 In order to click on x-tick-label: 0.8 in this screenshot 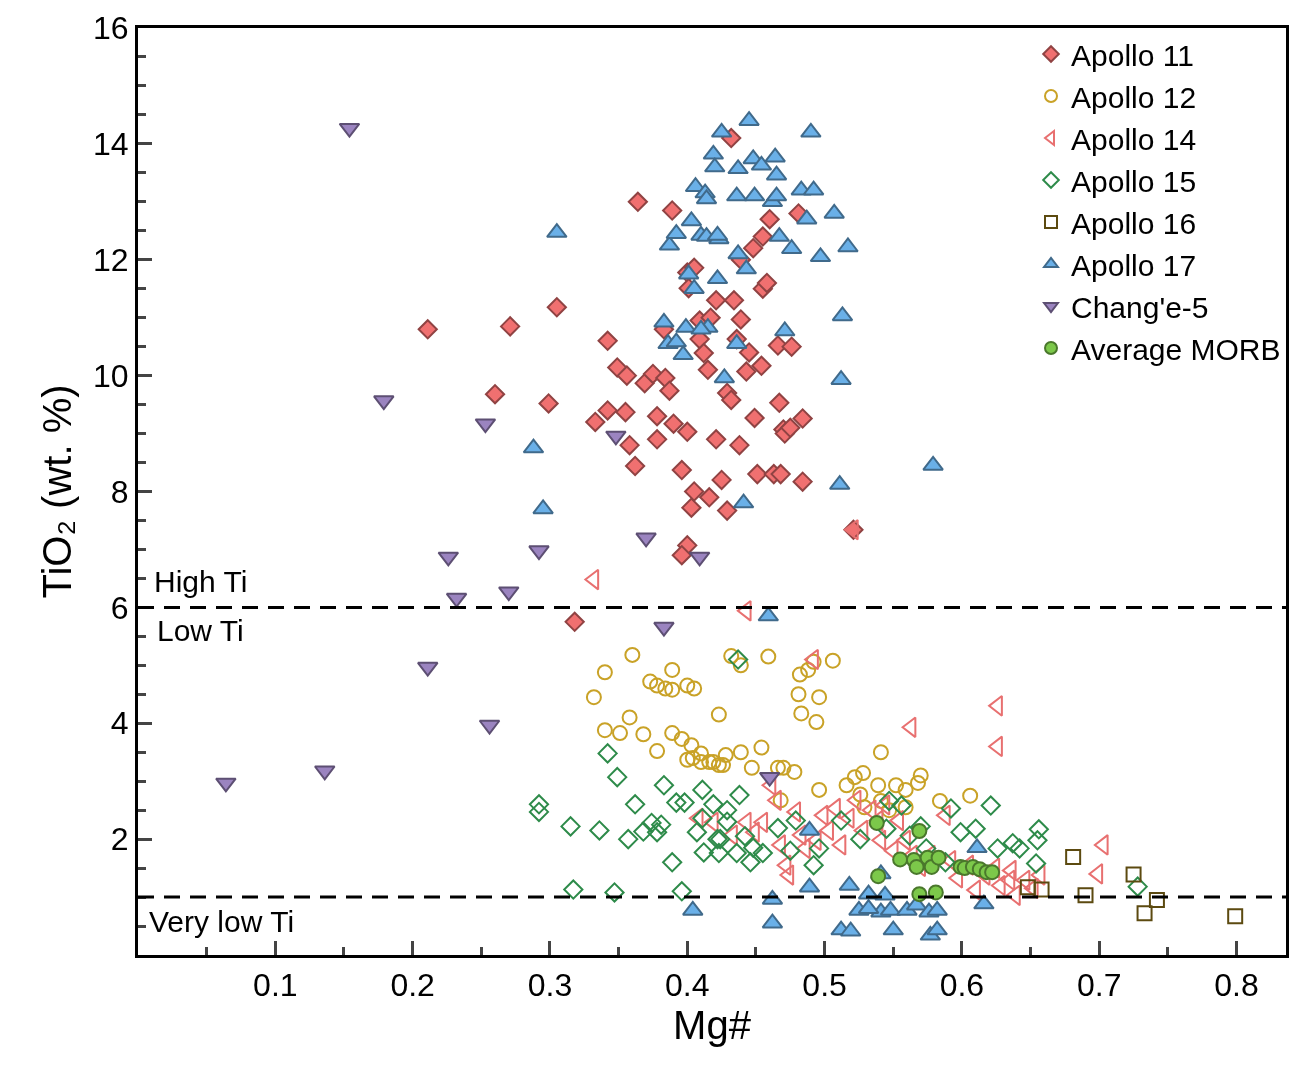, I will do `click(1236, 985)`.